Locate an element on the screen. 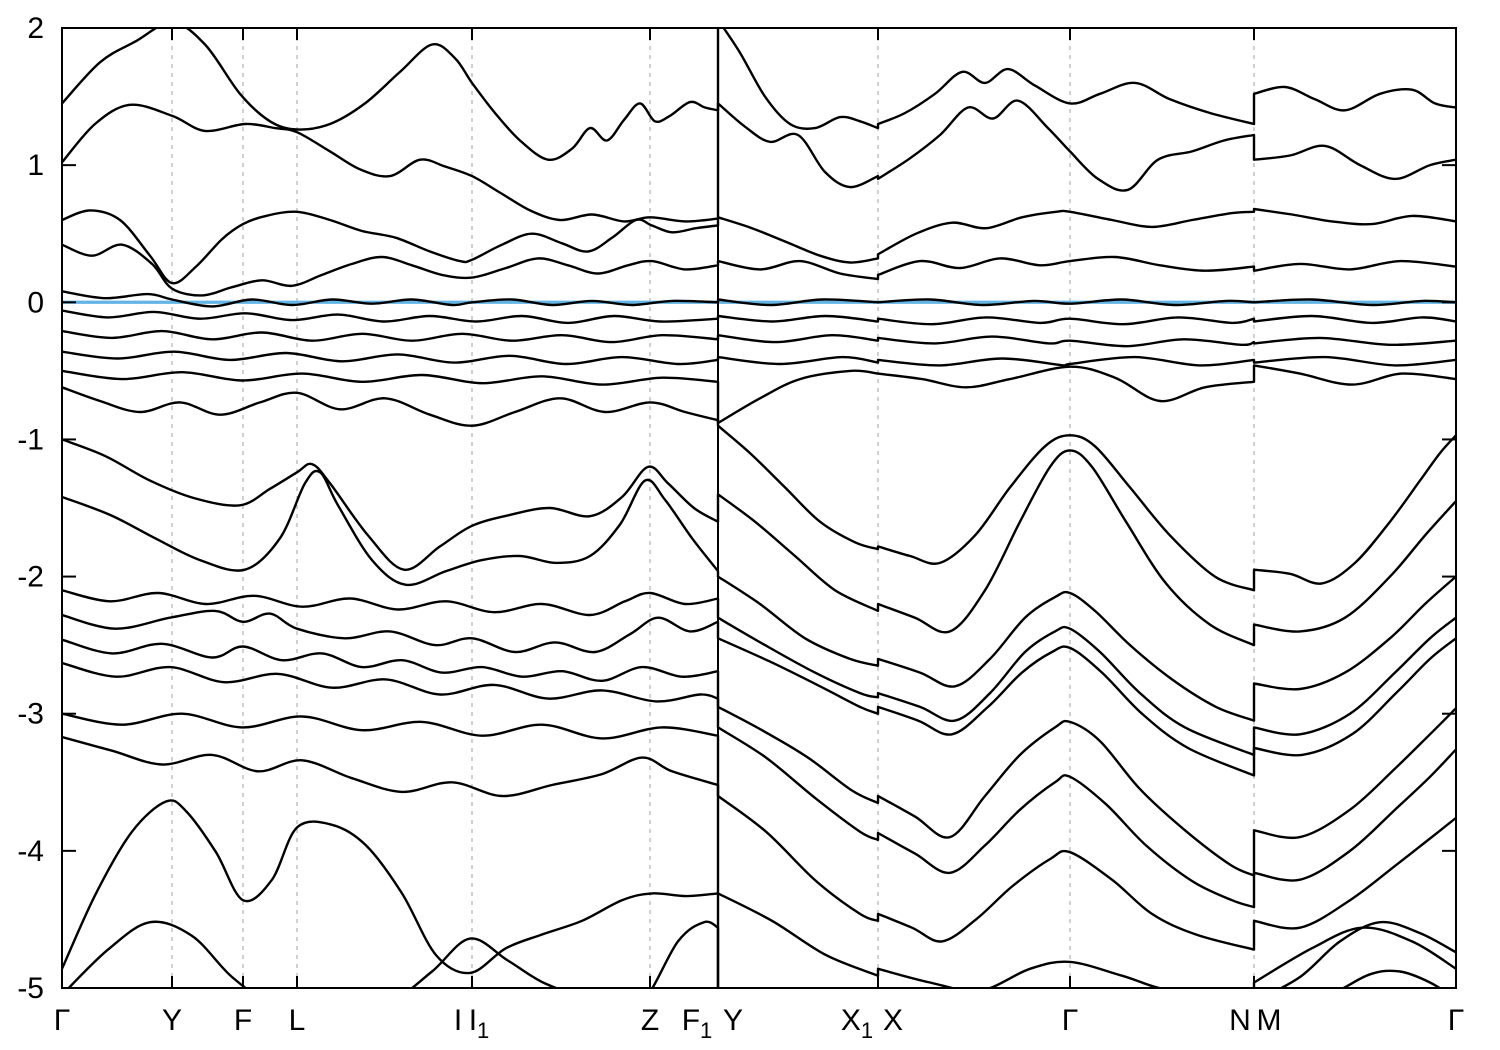  y-axis-tick-label: -4 is located at coordinates (30, 851).